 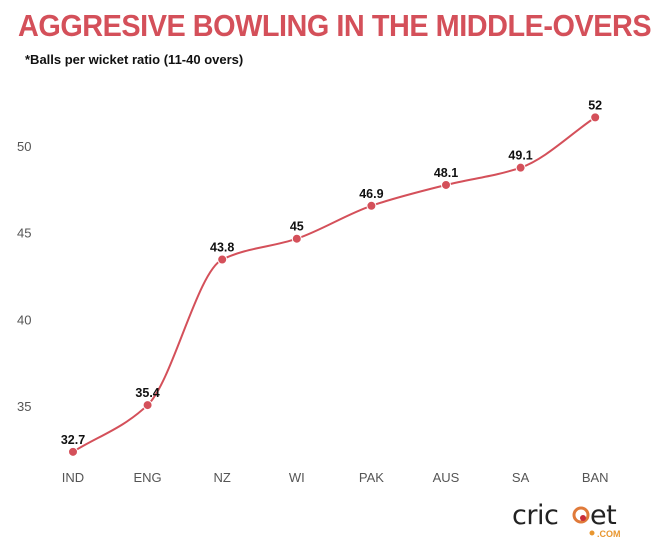 I want to click on x-tick-label: SA, so click(x=521, y=477).